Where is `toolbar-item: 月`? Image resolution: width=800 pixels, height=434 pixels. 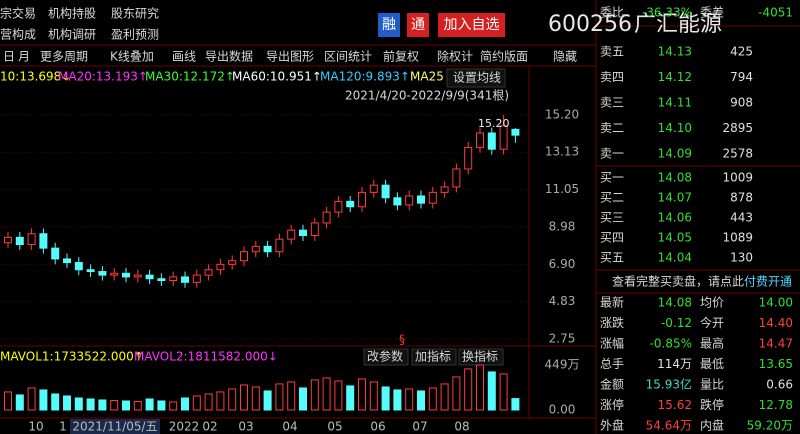
toolbar-item: 月 is located at coordinates (24, 57).